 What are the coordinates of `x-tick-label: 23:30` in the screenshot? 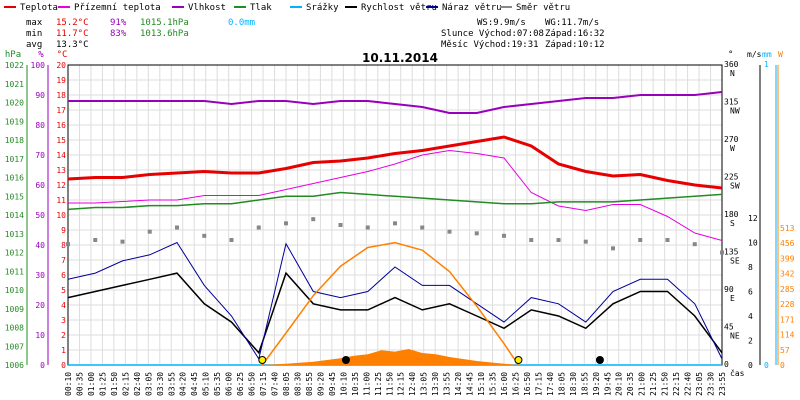 It's located at (711, 384).